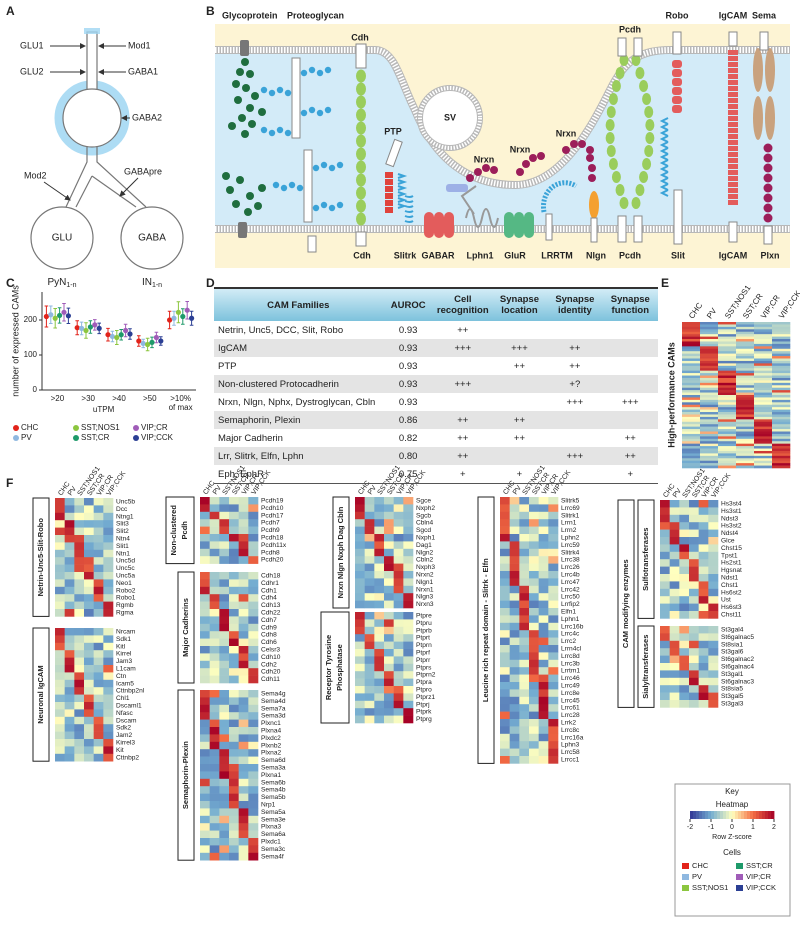  Describe the element at coordinates (424, 630) in the screenshot. I see `gene-label: Ptprb` at that location.